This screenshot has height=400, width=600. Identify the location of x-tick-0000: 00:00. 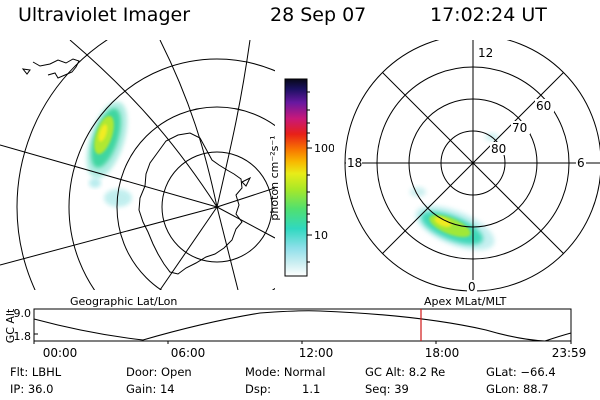
(60, 353).